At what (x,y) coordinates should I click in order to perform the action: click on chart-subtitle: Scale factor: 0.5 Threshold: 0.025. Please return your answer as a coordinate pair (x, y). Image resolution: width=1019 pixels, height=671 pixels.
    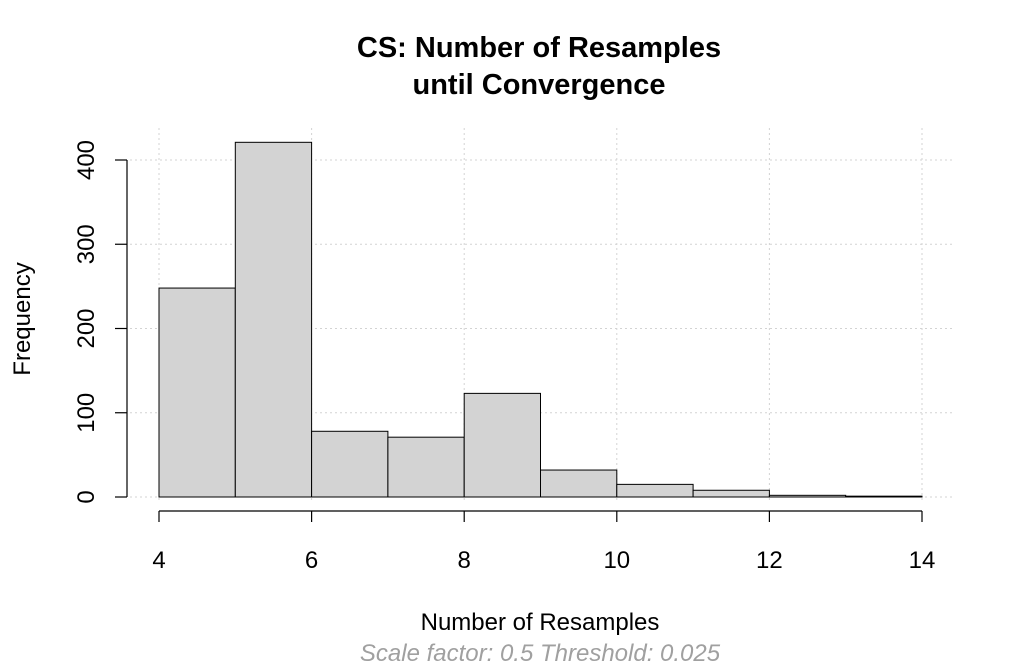
    Looking at the image, I should click on (540, 653).